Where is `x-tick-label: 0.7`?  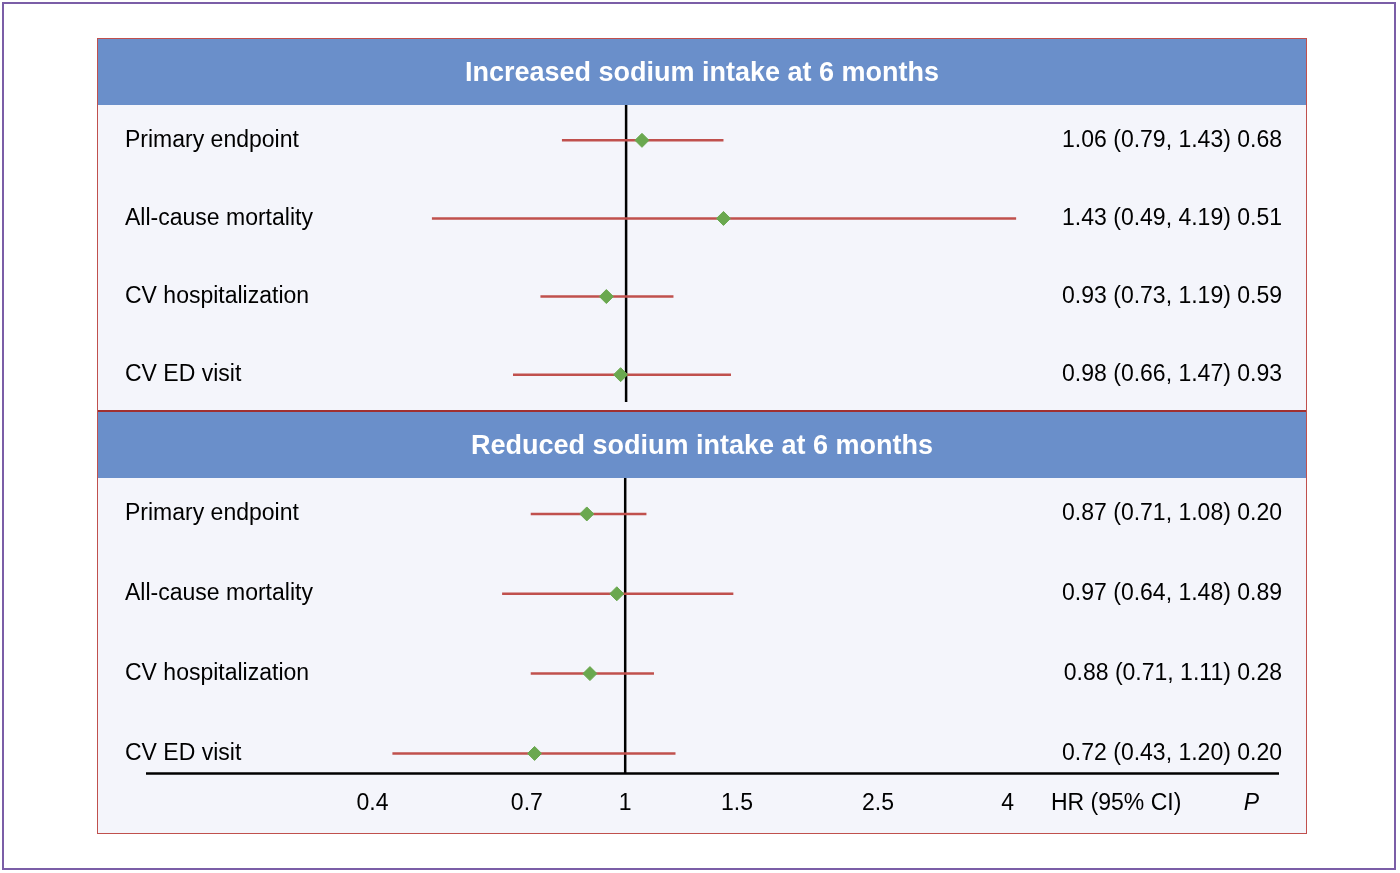 x-tick-label: 0.7 is located at coordinates (526, 801).